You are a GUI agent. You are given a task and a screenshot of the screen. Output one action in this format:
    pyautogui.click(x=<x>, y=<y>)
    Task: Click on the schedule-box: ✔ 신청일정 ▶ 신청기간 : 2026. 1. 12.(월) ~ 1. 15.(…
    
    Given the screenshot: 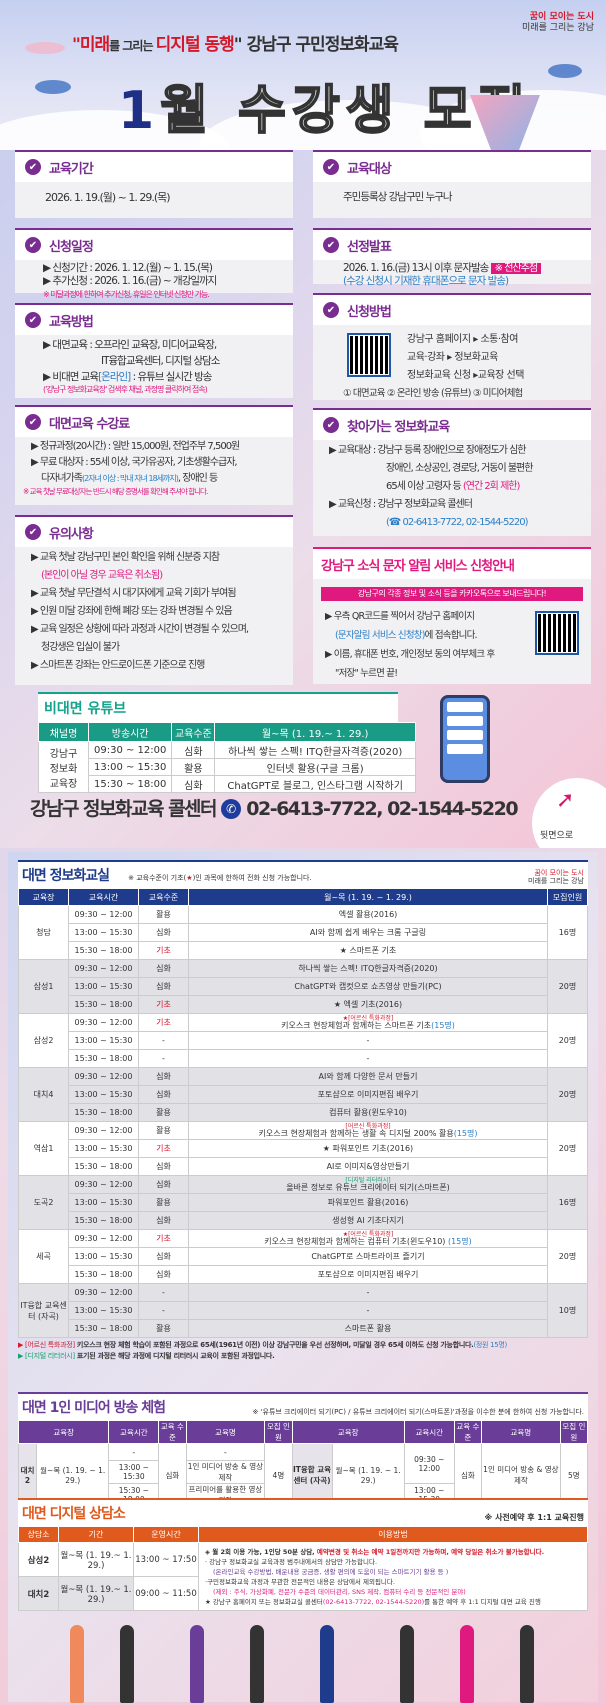 What is the action you would take?
    pyautogui.click(x=154, y=263)
    